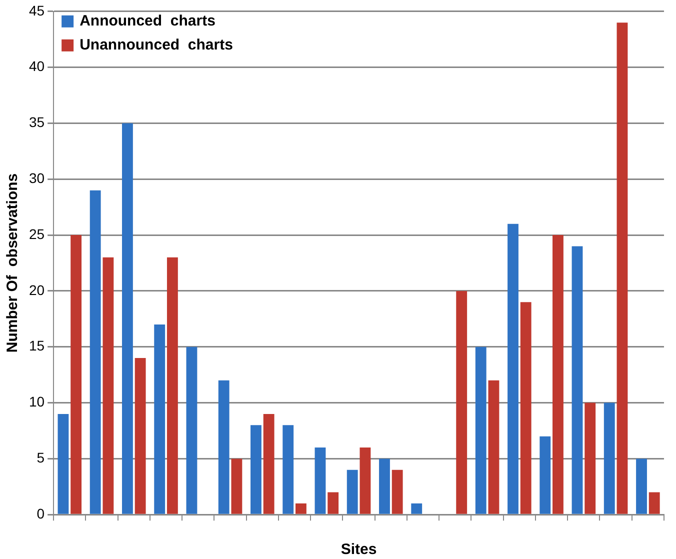 This screenshot has width=676, height=559. I want to click on y-tick-label: 35, so click(36, 122).